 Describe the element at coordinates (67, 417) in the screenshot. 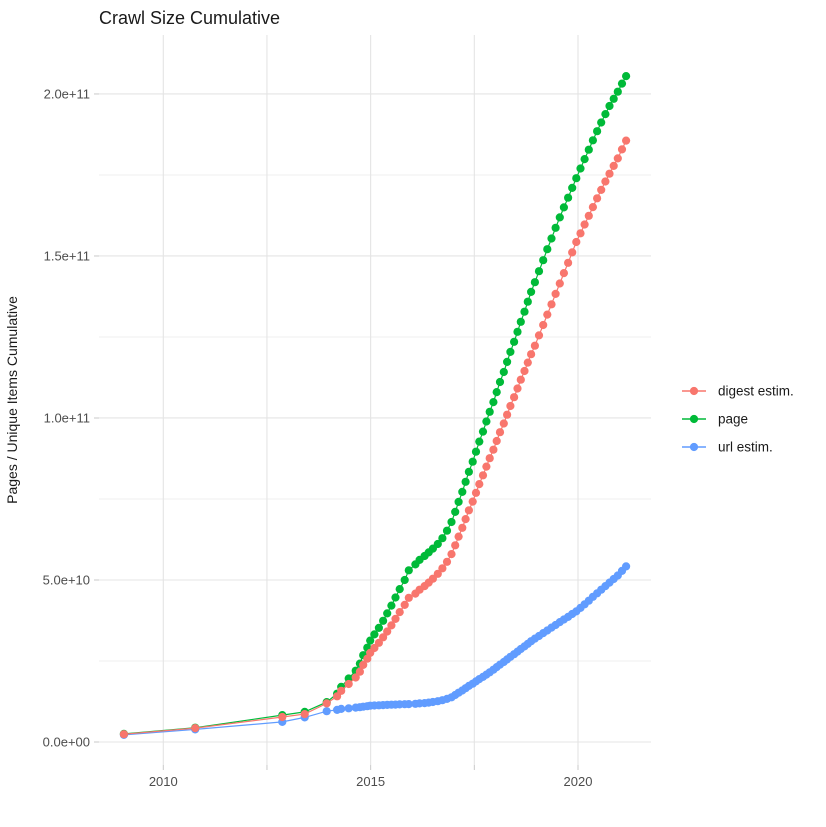

I see `y-tick-label: 1.0e+11` at that location.